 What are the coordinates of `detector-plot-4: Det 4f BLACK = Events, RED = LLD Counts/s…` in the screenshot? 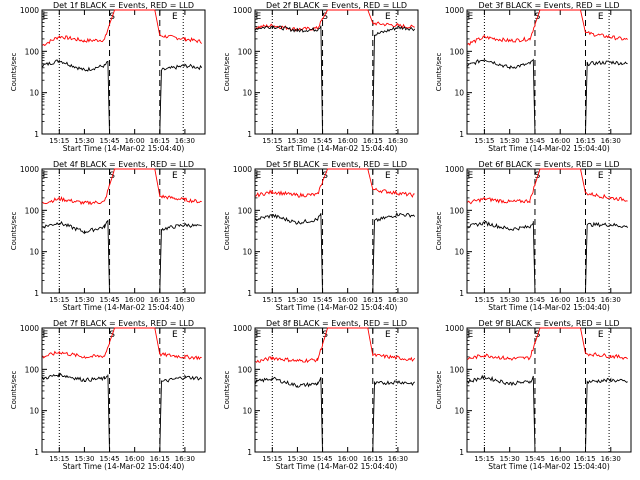 It's located at (108, 236).